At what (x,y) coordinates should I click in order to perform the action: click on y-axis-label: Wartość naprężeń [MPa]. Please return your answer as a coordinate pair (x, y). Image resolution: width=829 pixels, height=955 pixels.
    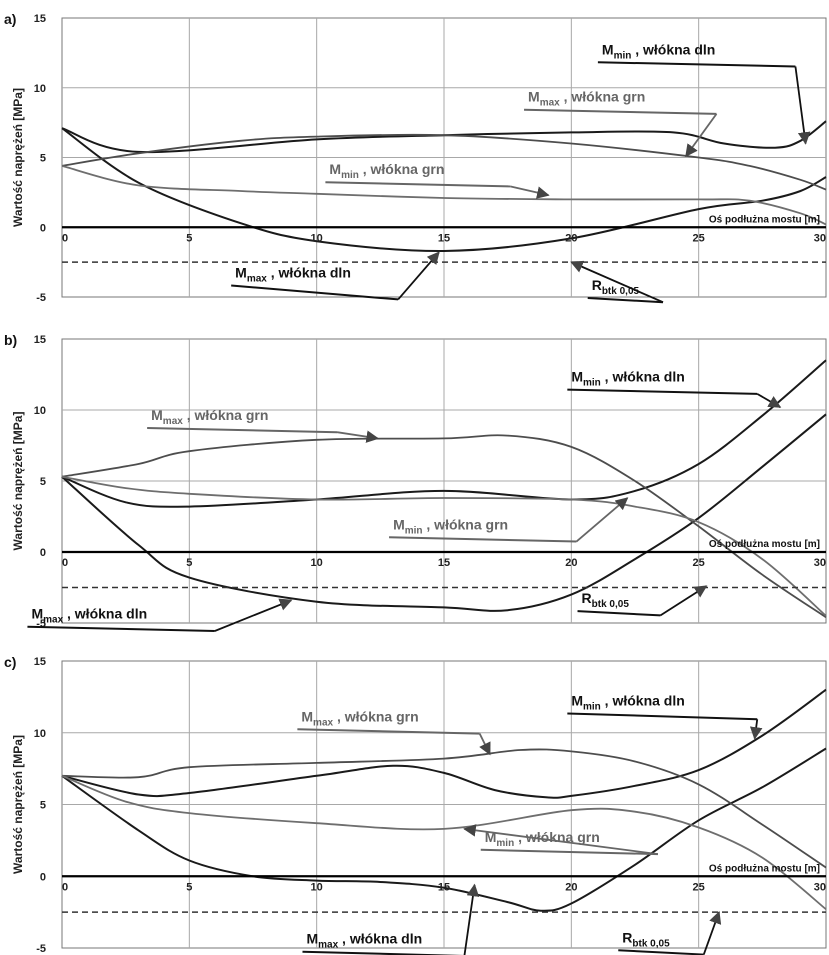
    Looking at the image, I should click on (18, 481).